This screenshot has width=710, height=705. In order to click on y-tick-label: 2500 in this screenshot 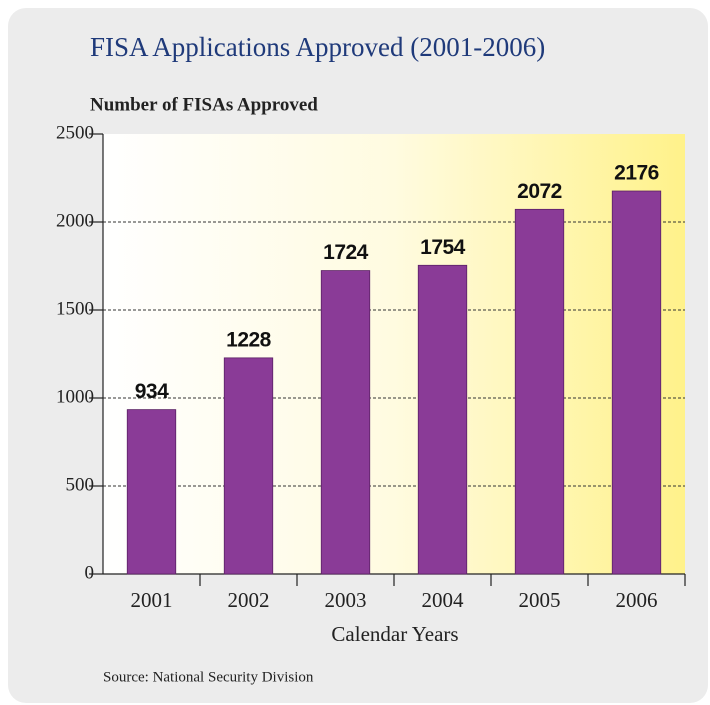, I will do `click(75, 132)`.